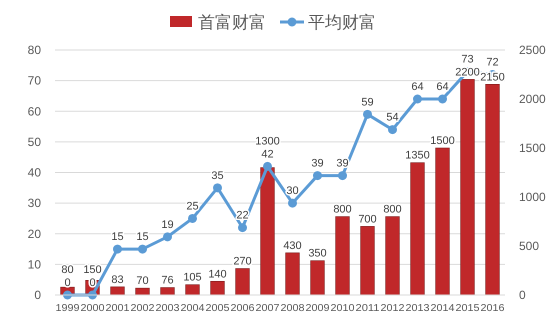 The image size is (550, 323). Describe the element at coordinates (532, 99) in the screenshot. I see `y2-tick-label: 2000` at that location.